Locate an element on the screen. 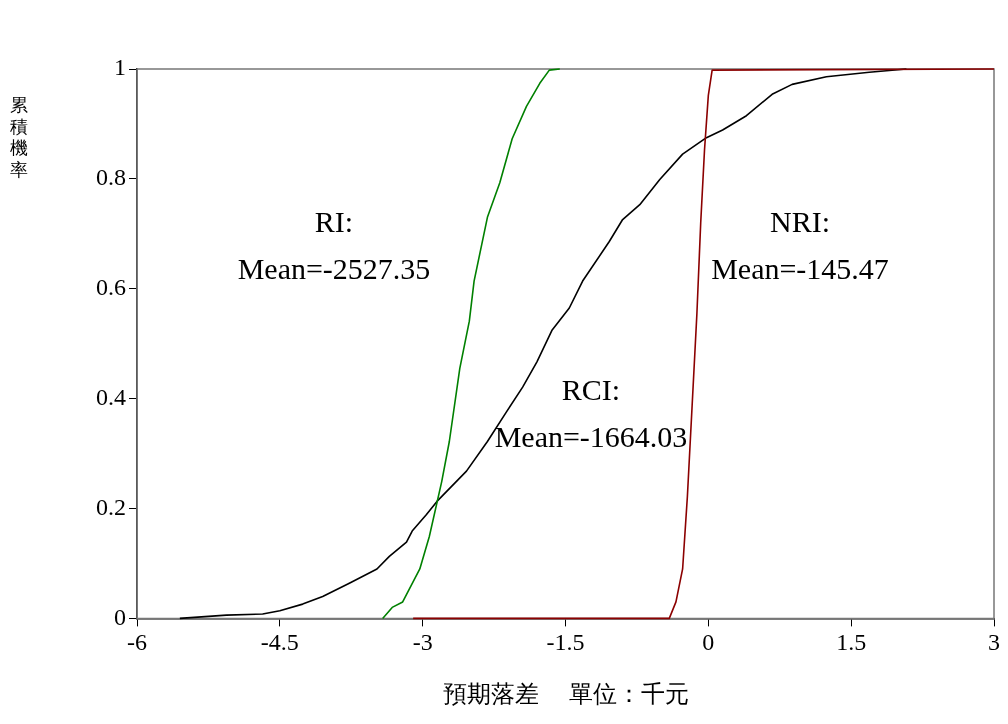 The height and width of the screenshot is (724, 1008). x-tick-label: -1.5 is located at coordinates (565, 642).